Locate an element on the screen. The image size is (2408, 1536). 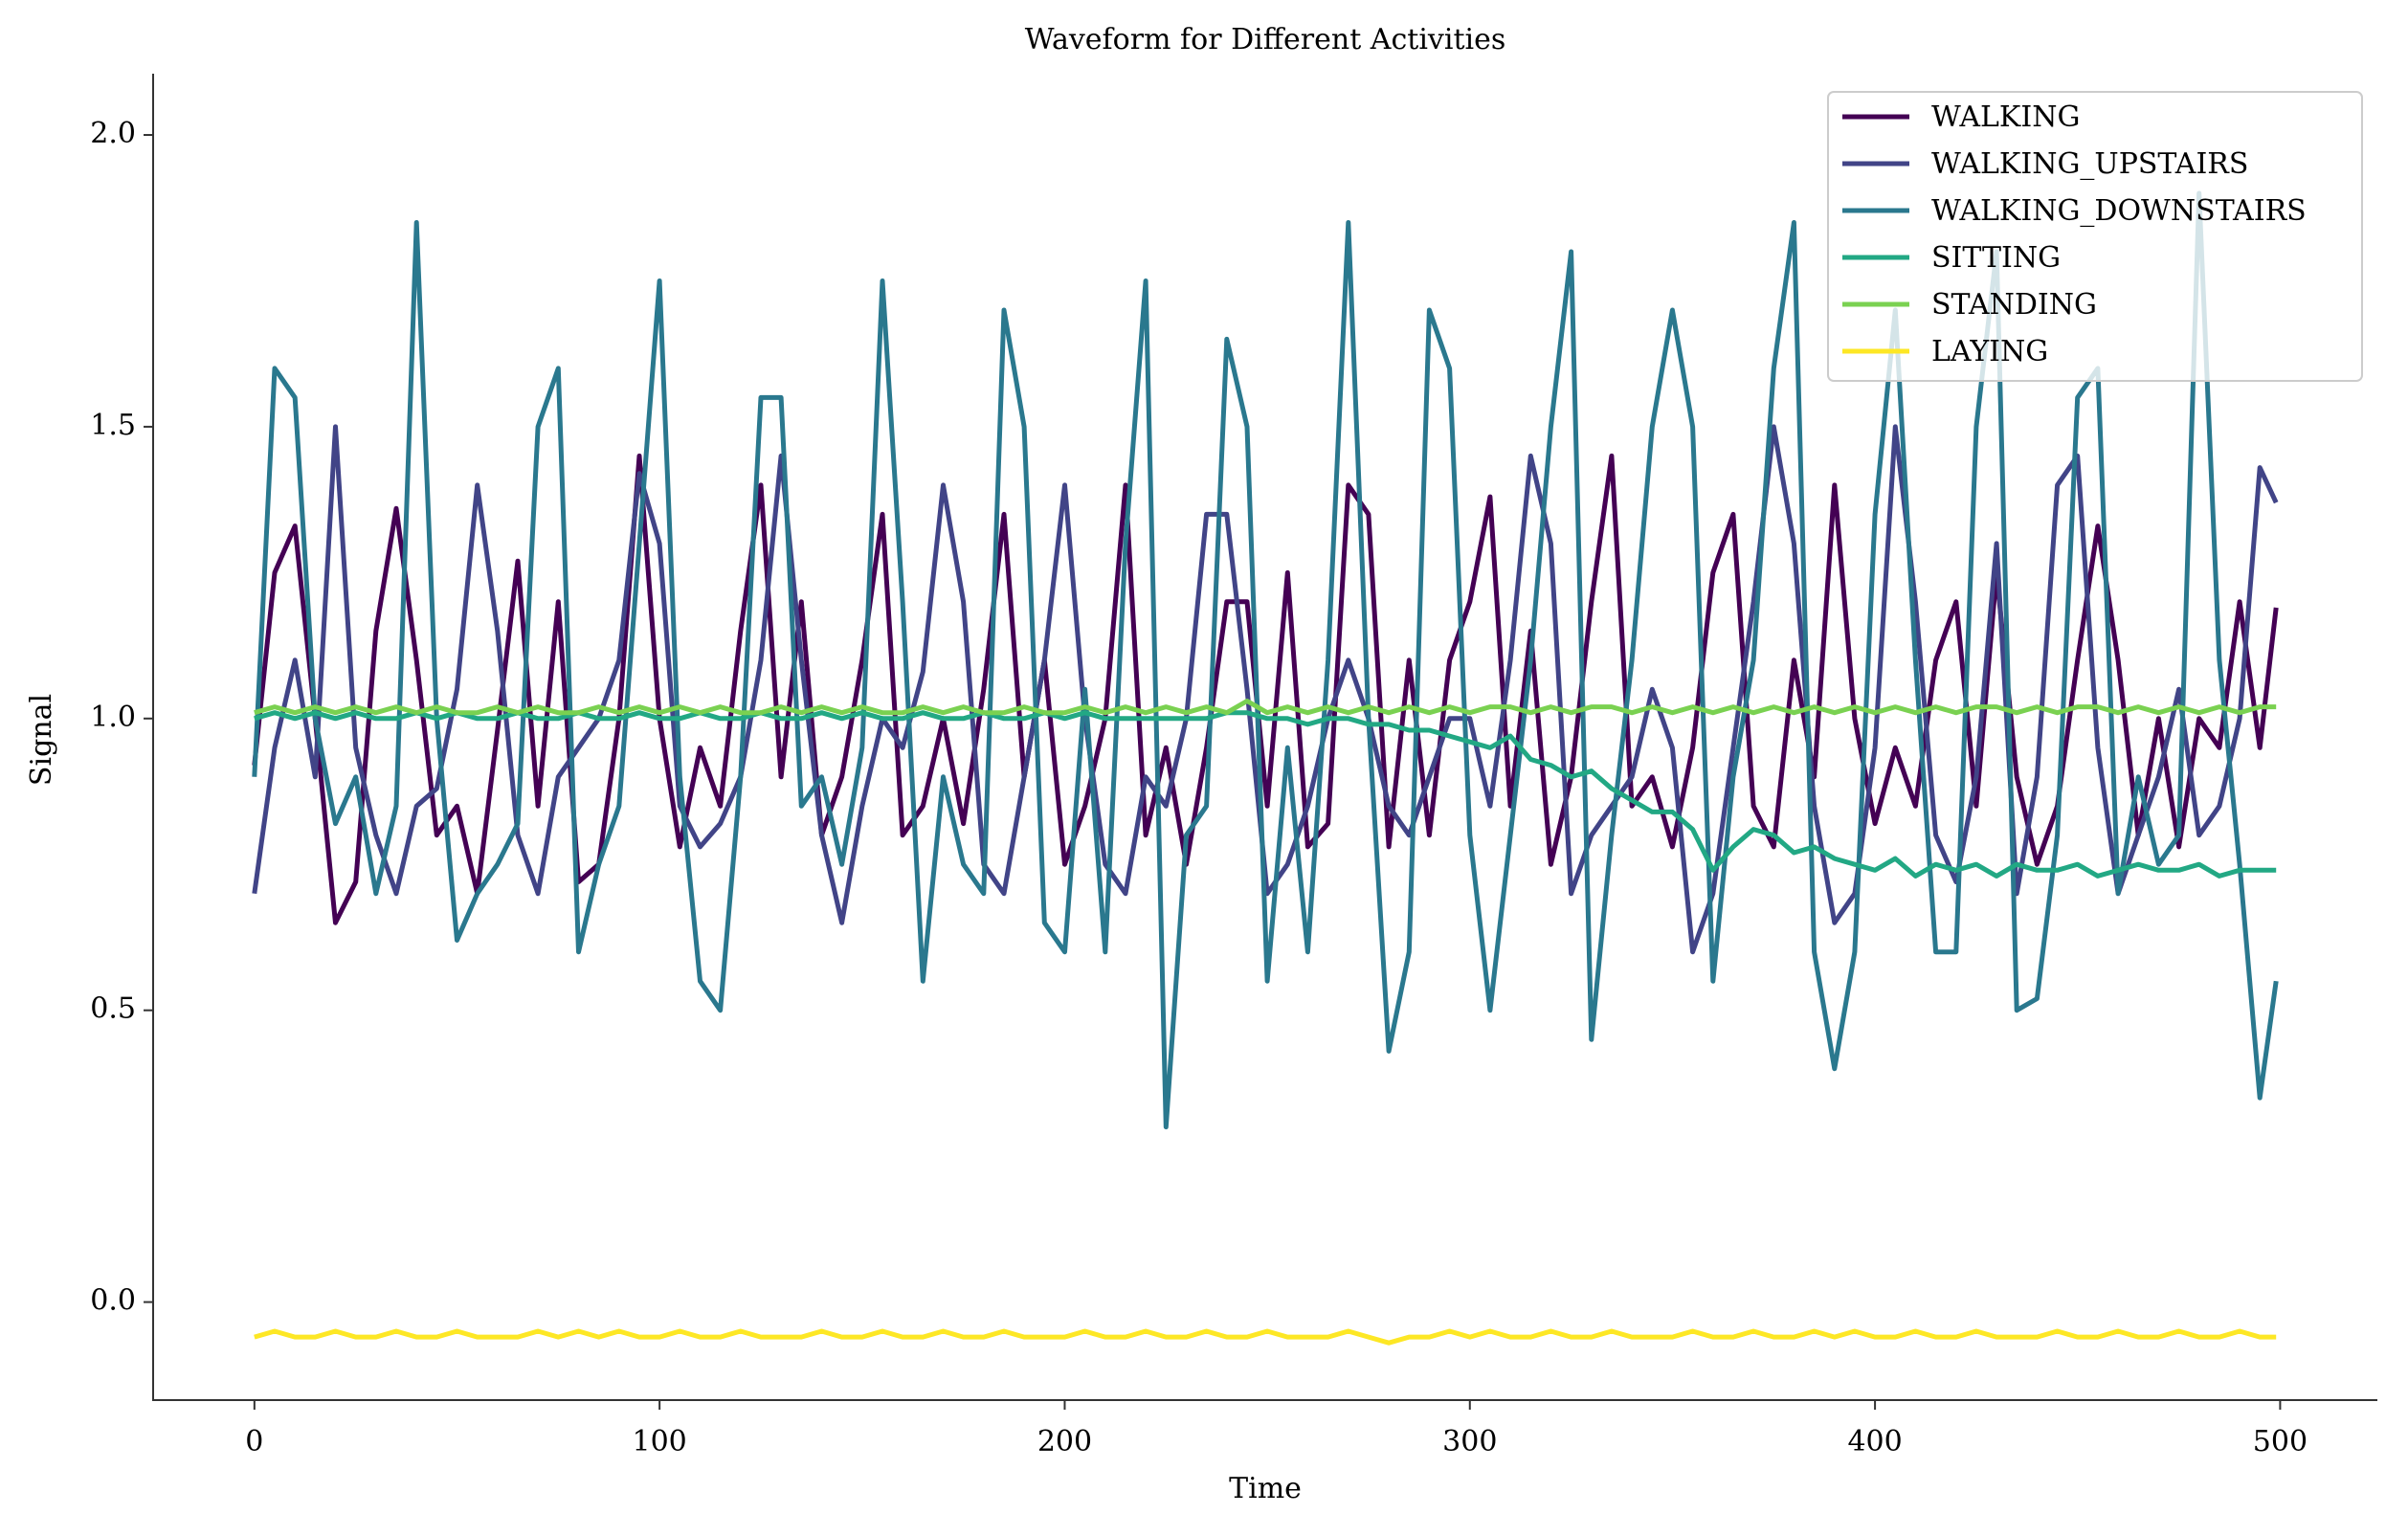
legend-label: WALKING_DOWNSTAIRS is located at coordinates (2119, 211).